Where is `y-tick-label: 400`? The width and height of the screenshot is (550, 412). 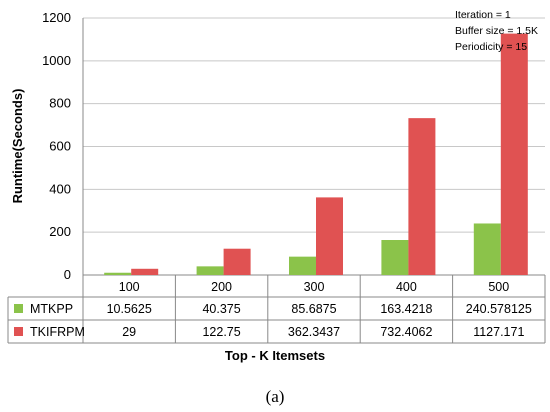
y-tick-label: 400 is located at coordinates (60, 188).